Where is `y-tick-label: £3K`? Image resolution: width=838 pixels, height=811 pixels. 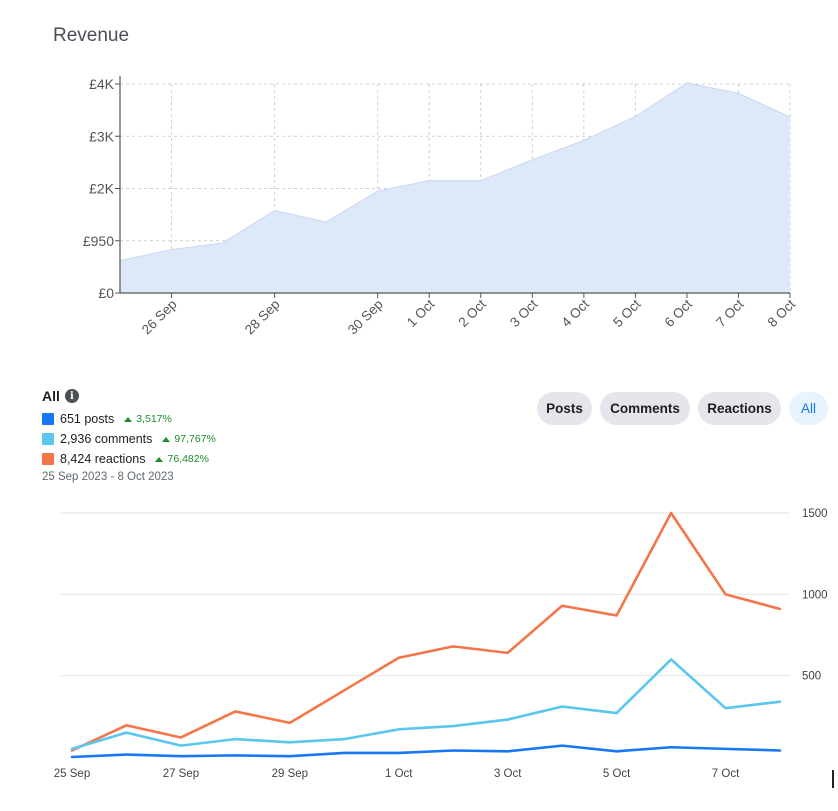 y-tick-label: £3K is located at coordinates (102, 136).